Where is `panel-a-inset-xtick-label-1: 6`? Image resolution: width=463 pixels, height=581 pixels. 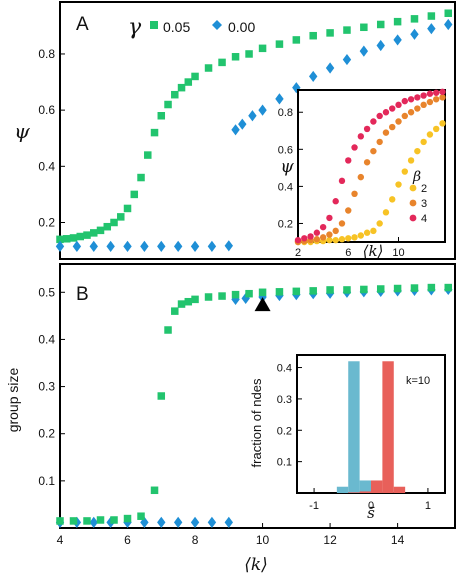 panel-a-inset-xtick-label-1: 6 is located at coordinates (348, 253).